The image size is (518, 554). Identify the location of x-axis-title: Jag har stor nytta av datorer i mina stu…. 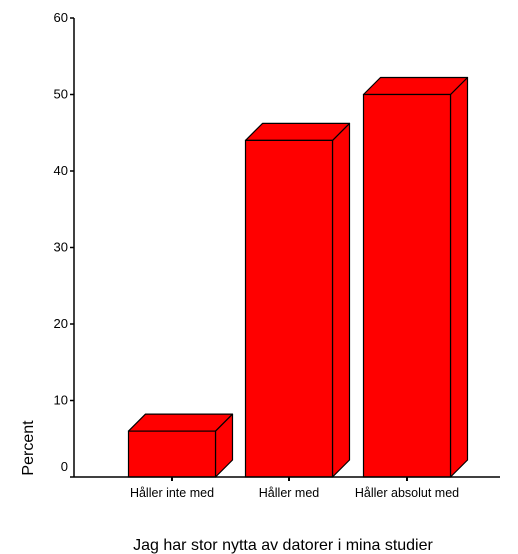
(283, 545).